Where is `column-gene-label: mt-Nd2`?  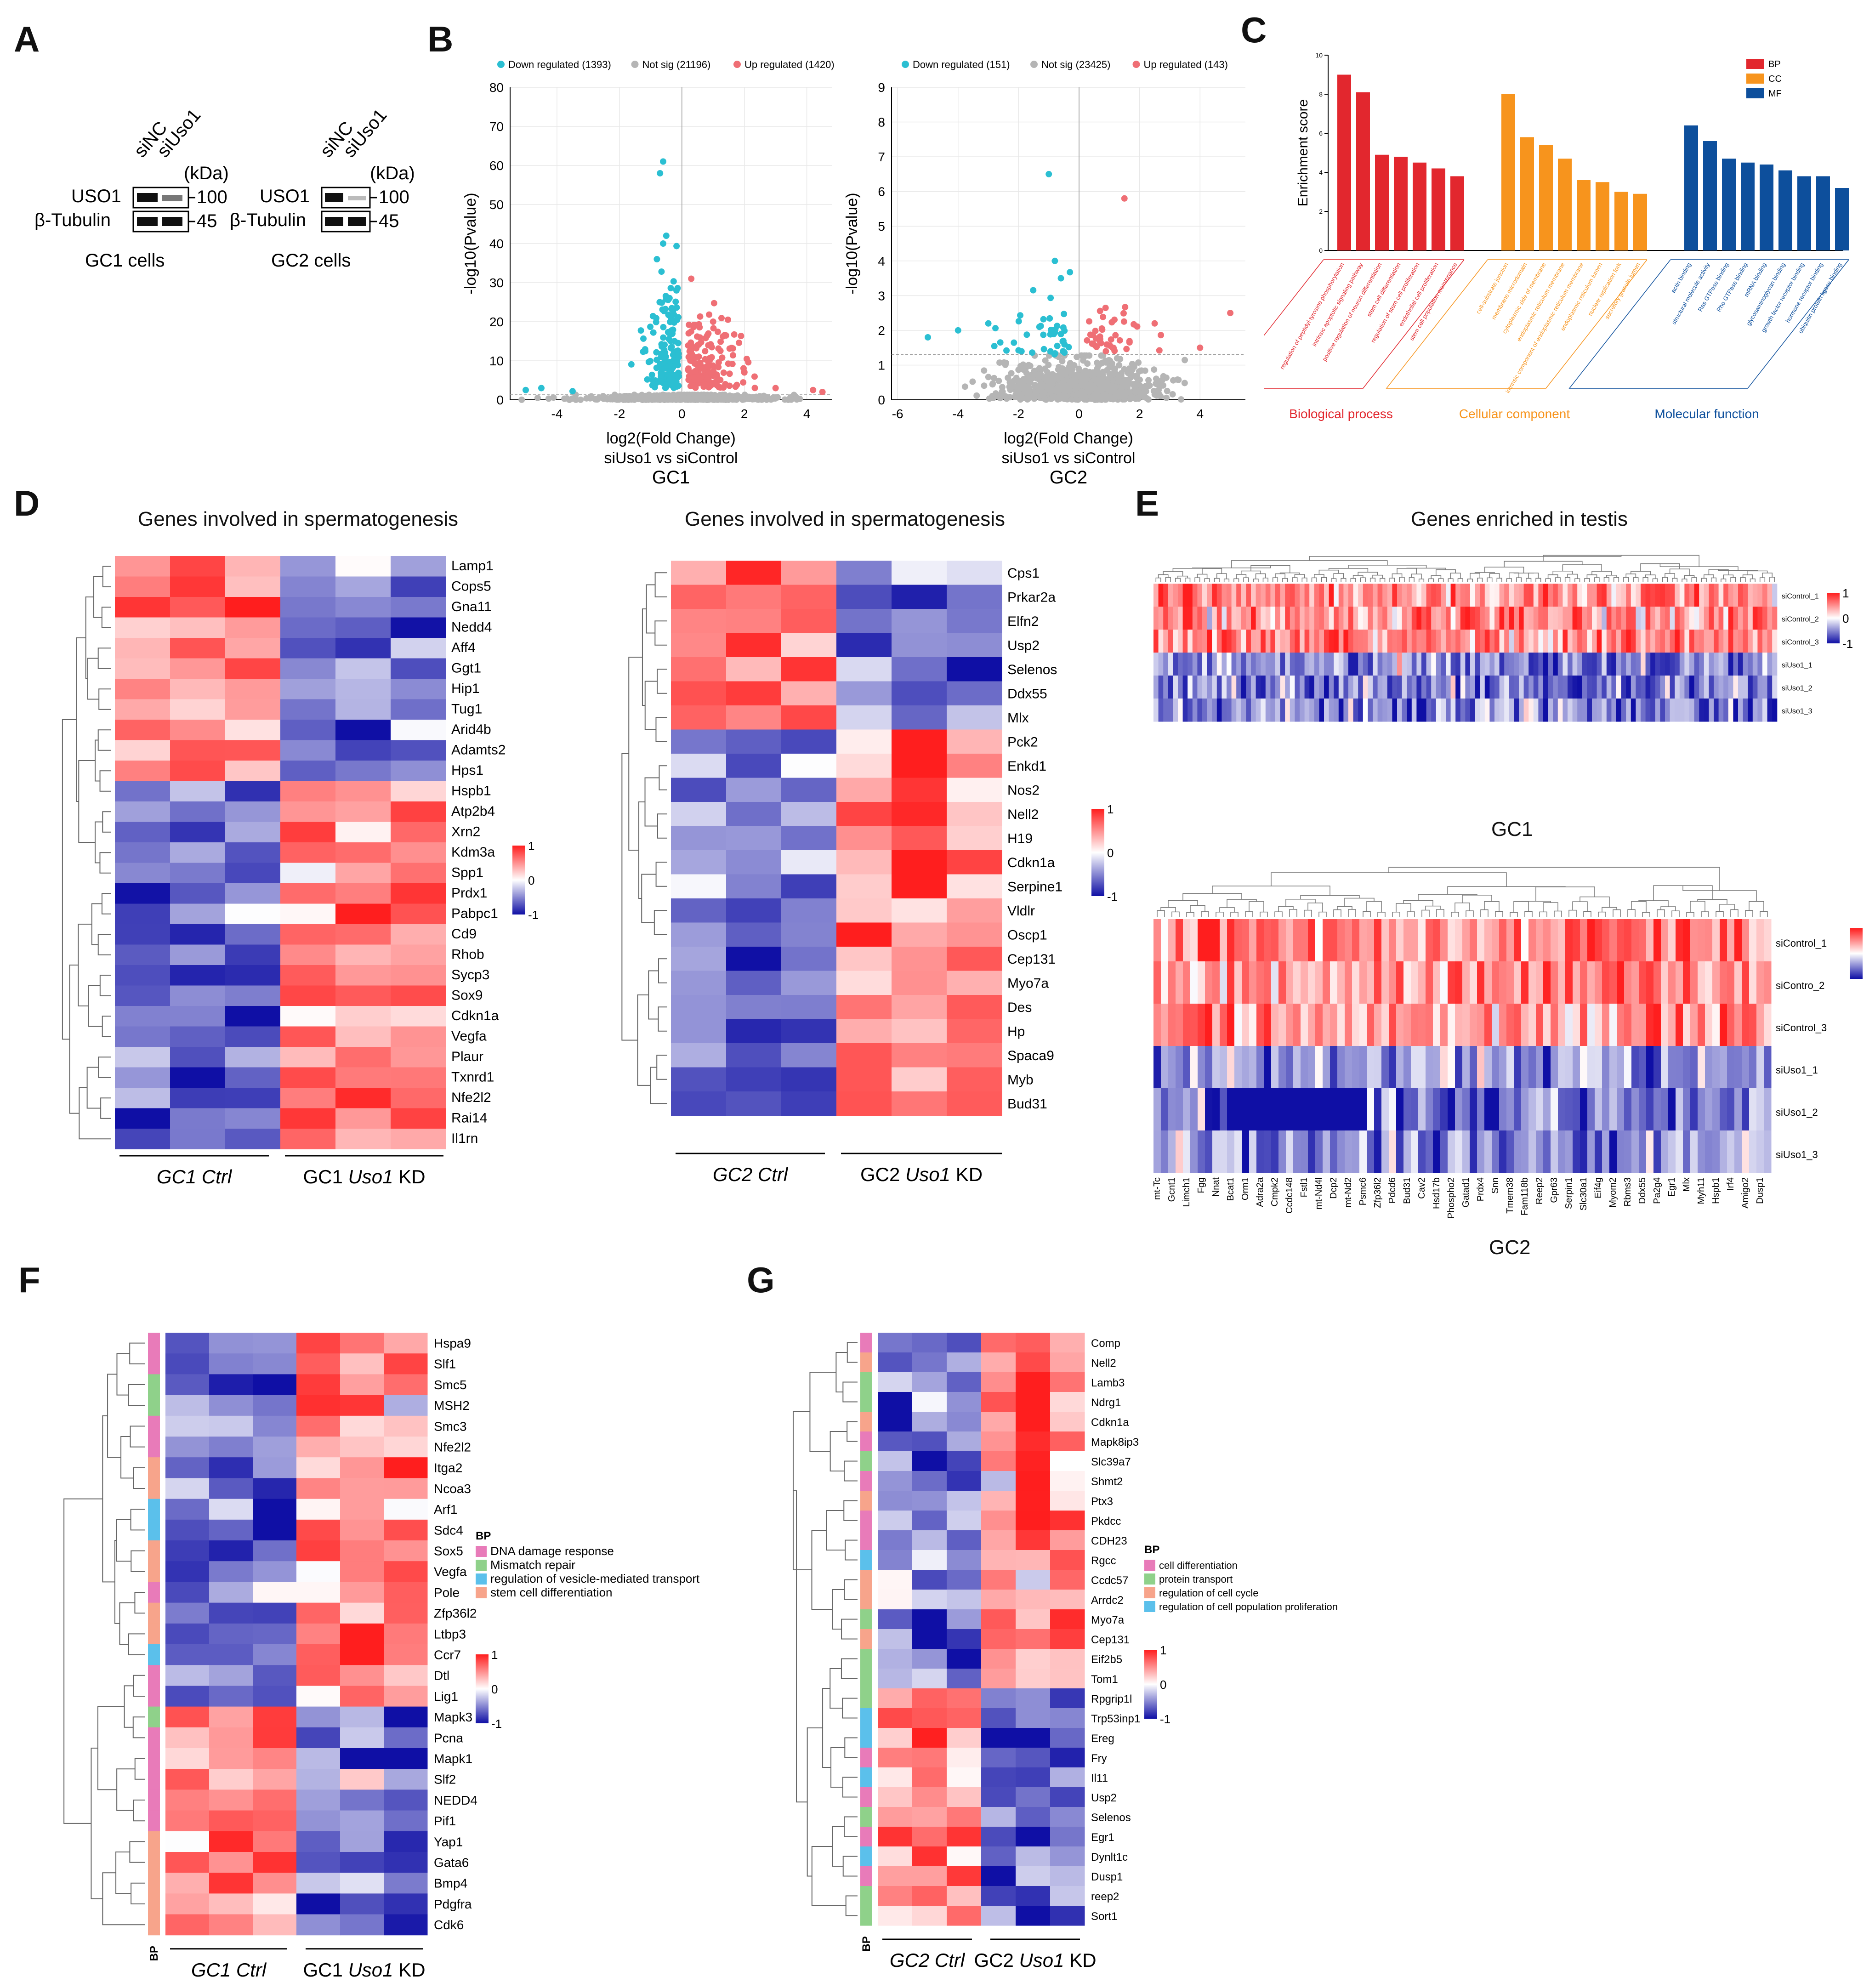
column-gene-label: mt-Nd2 is located at coordinates (1348, 1192).